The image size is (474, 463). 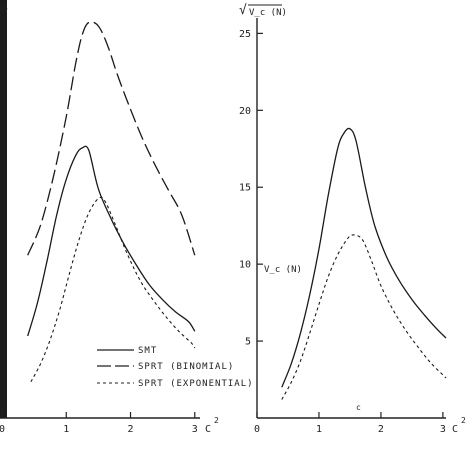 What do you see at coordinates (381, 429) in the screenshot?
I see `right-x-tick-label: 2` at bounding box center [381, 429].